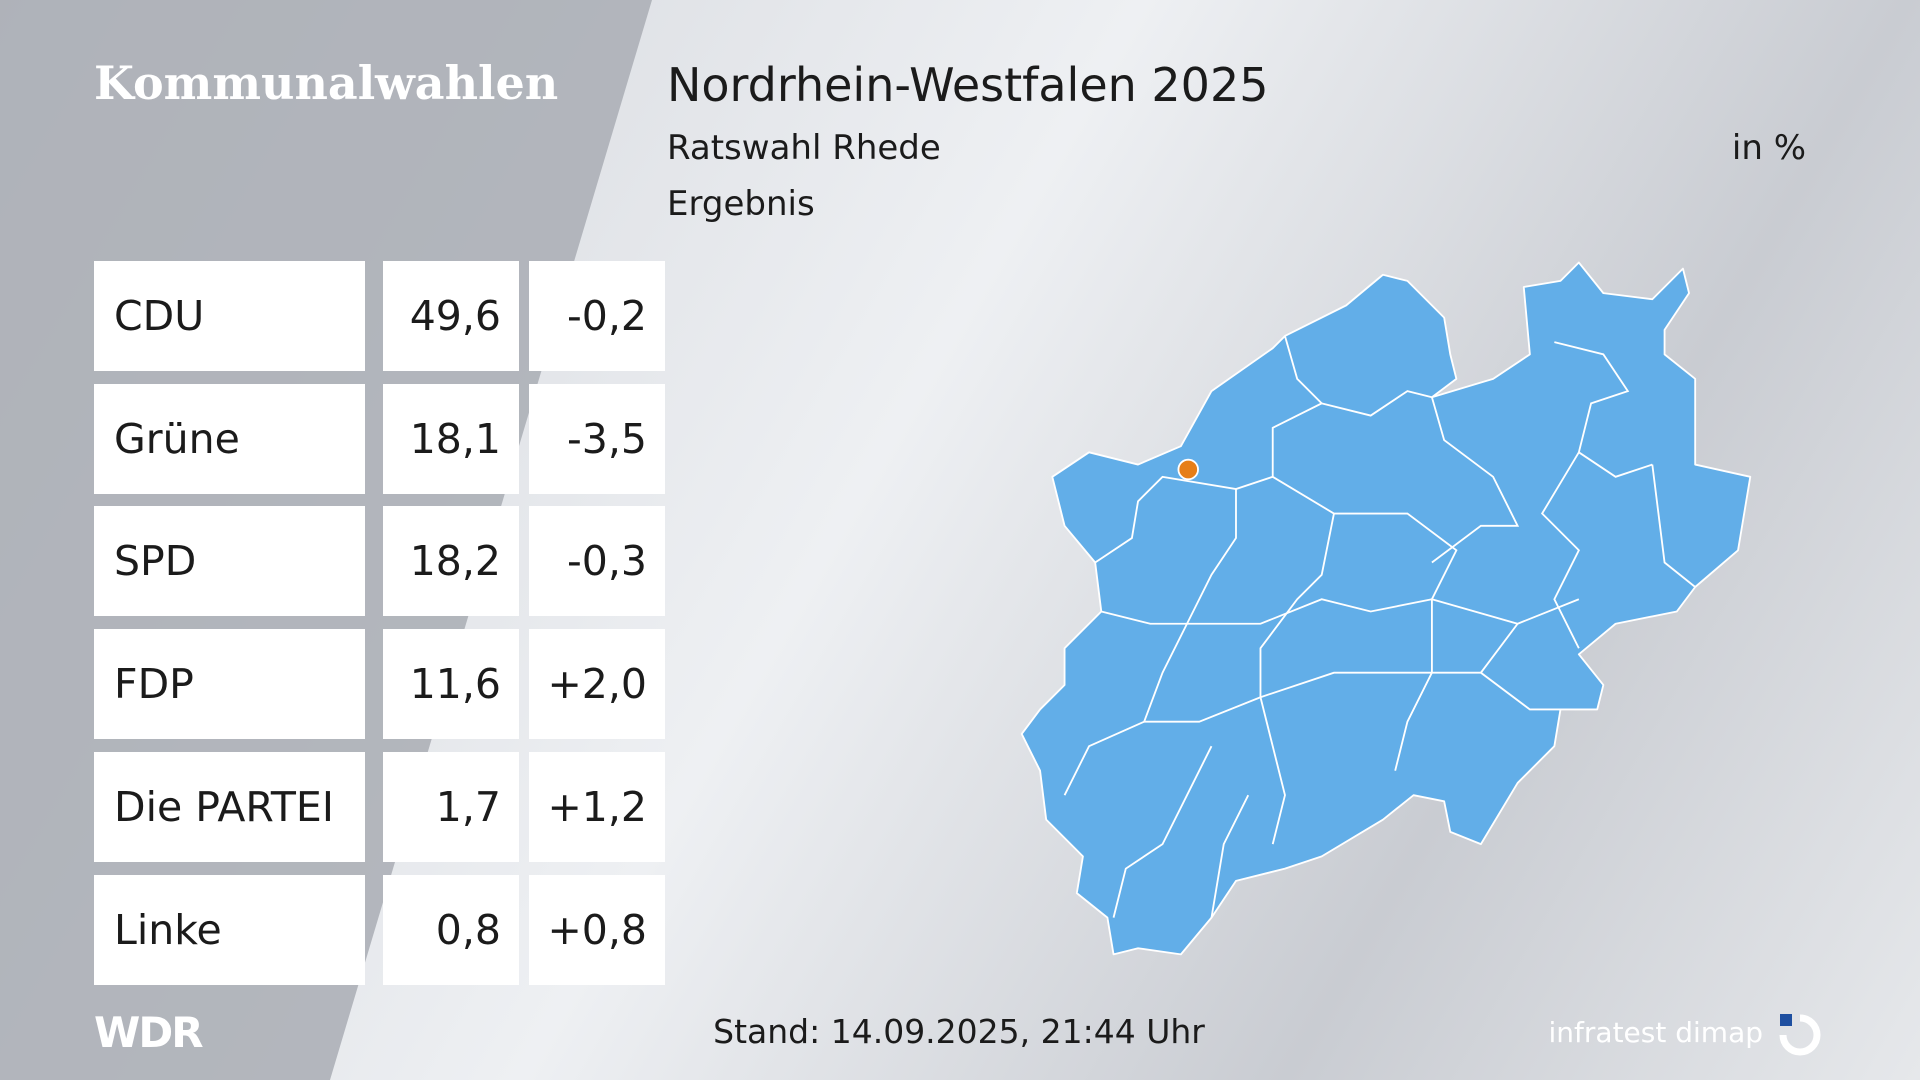  I want to click on unit-label: in %, so click(1768, 148).